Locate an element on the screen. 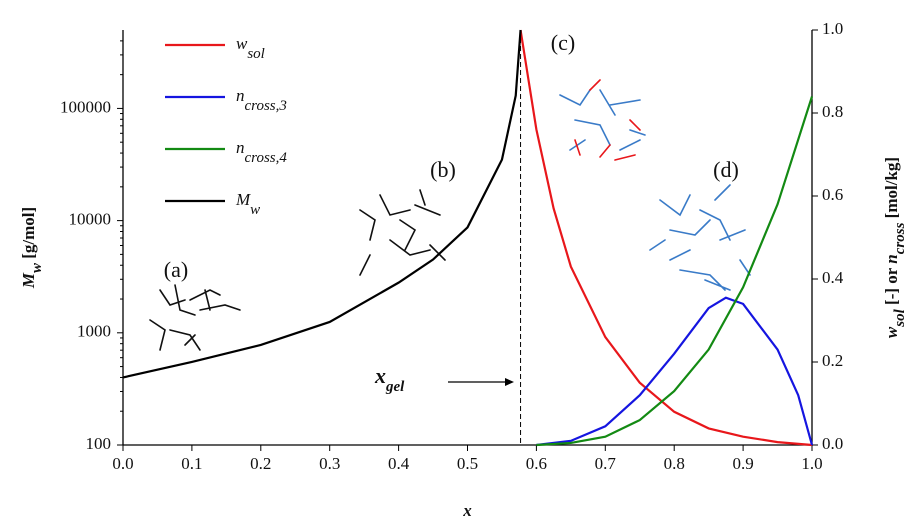 Image resolution: width=911 pixels, height=531 pixels. y-tick-label: 10000 is located at coordinates (90, 219).